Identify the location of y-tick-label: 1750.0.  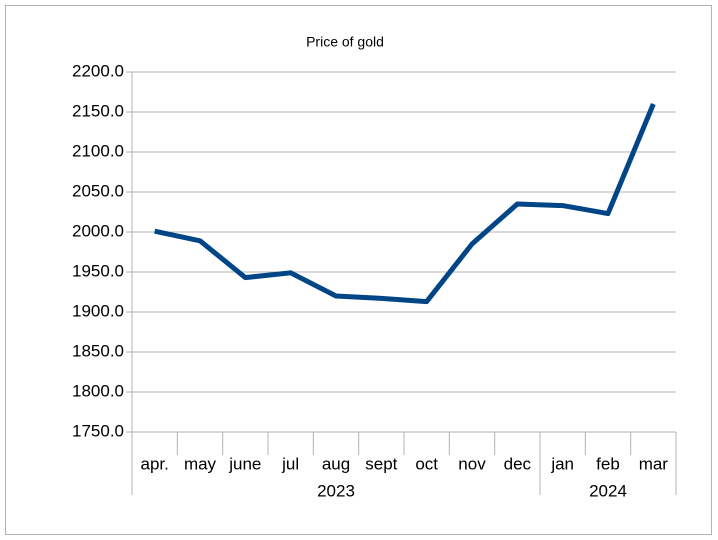
(98, 430).